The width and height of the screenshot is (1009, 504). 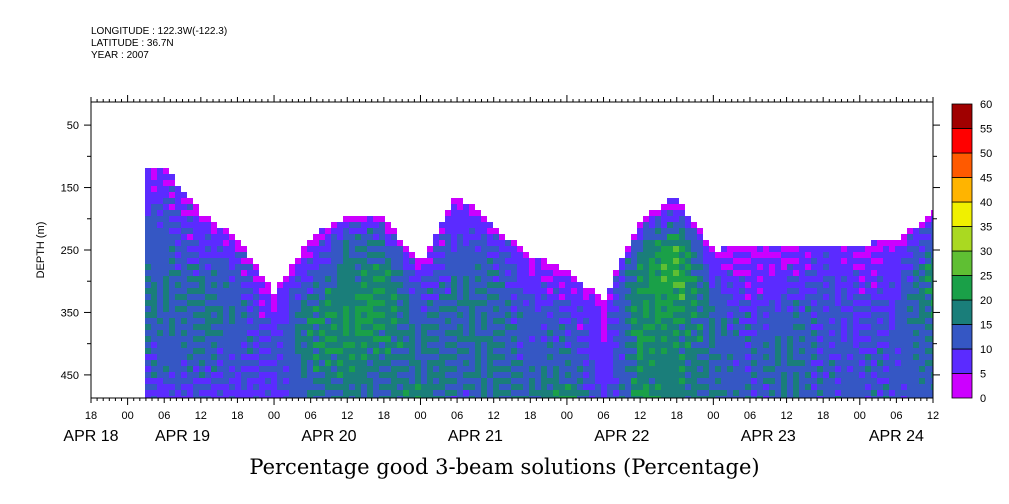 What do you see at coordinates (530, 416) in the screenshot?
I see `x-tick-label: 18` at bounding box center [530, 416].